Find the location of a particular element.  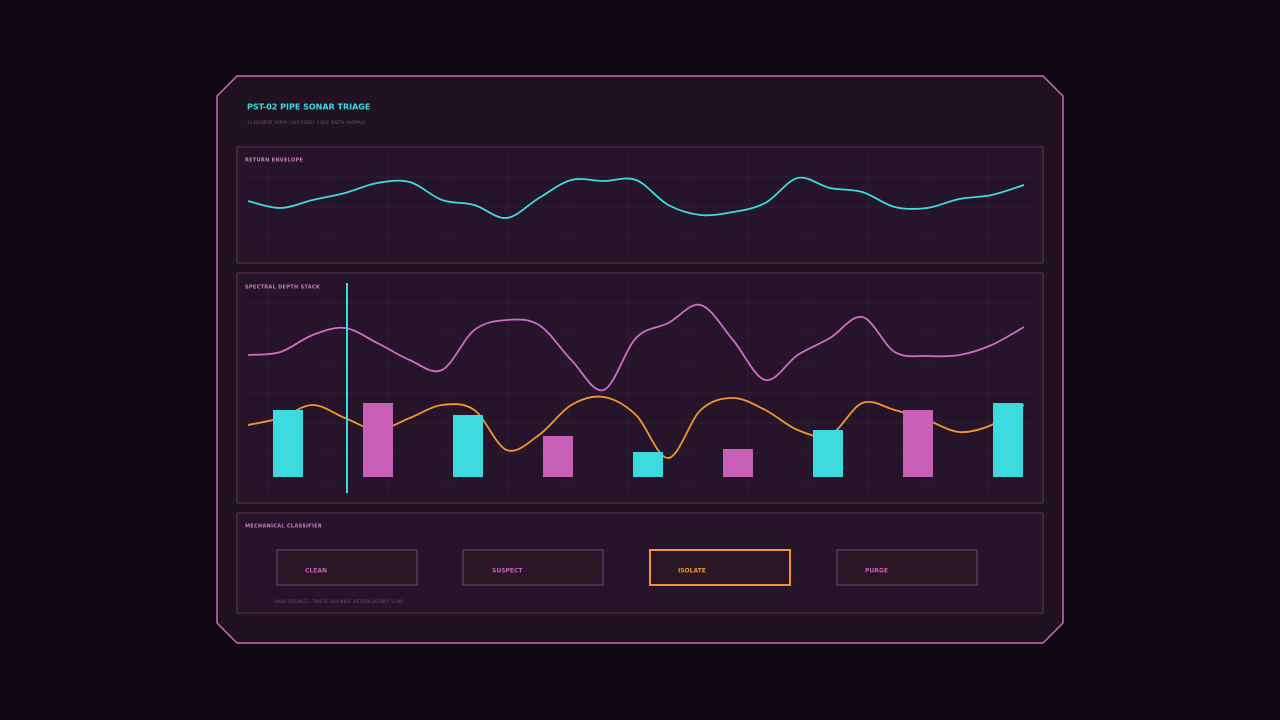

panel is located at coordinates (640, 205).